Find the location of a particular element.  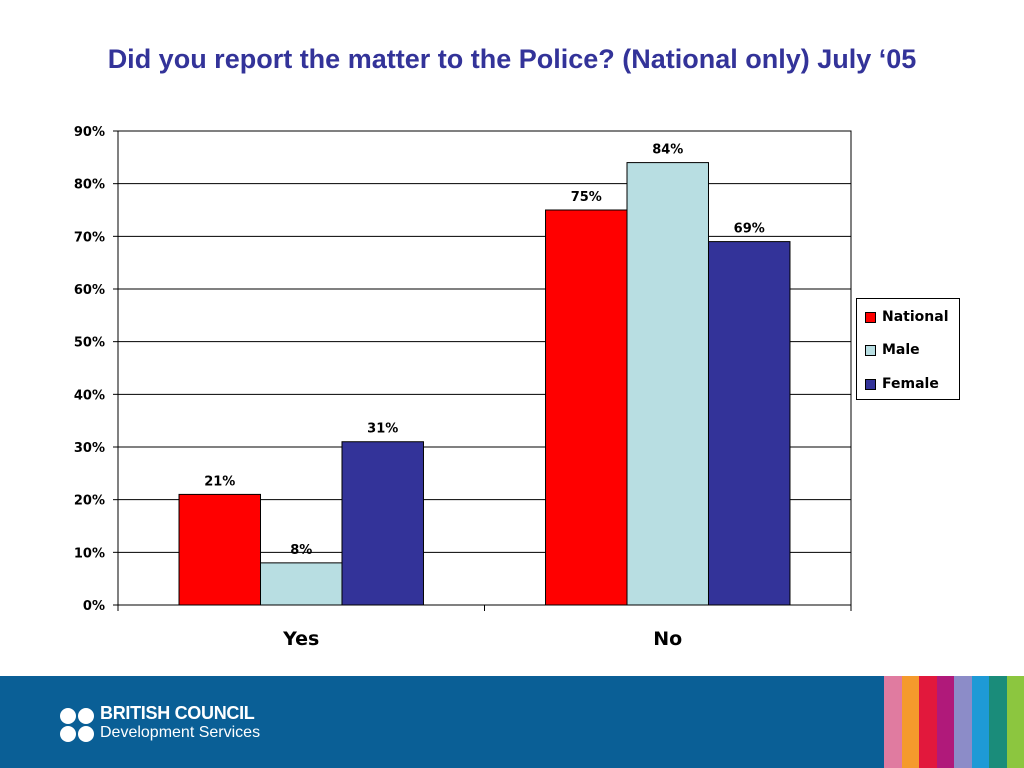

bar-male-yes is located at coordinates (301, 584).